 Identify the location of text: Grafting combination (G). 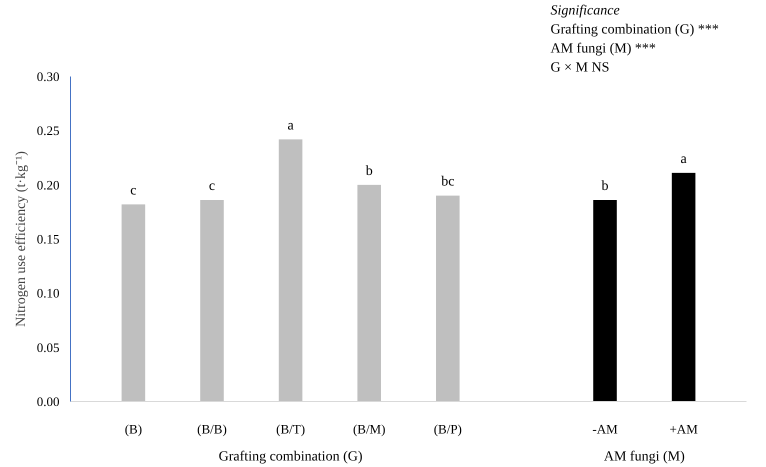
(290, 457).